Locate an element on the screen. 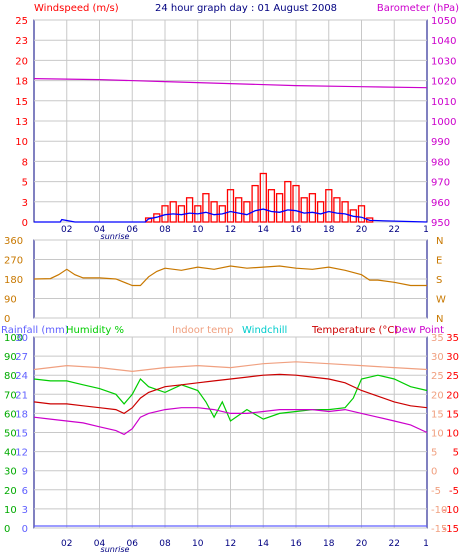 Image resolution: width=463 pixels, height=560 pixels. indoor-temp-label: Indoor temp is located at coordinates (202, 330).